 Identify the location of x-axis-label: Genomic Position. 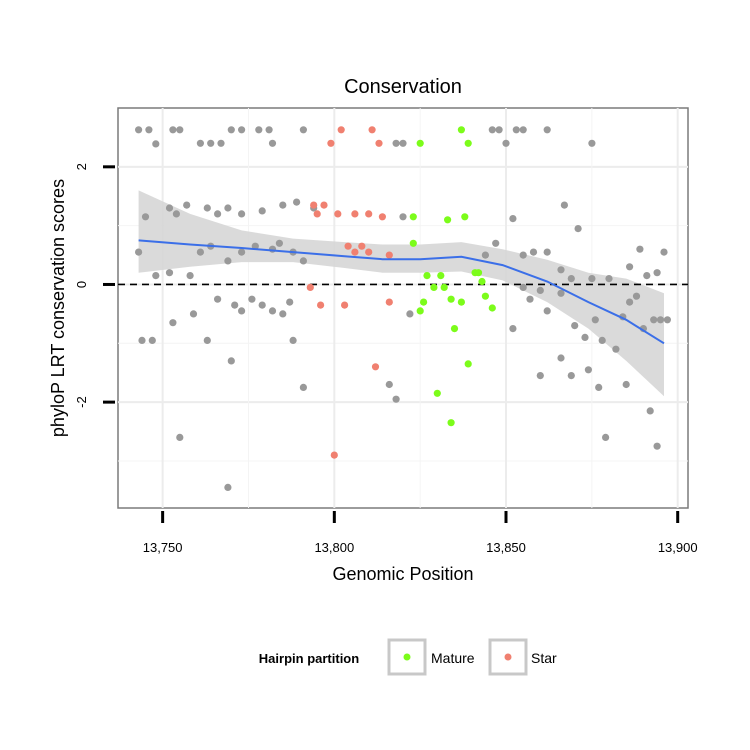
(402, 574).